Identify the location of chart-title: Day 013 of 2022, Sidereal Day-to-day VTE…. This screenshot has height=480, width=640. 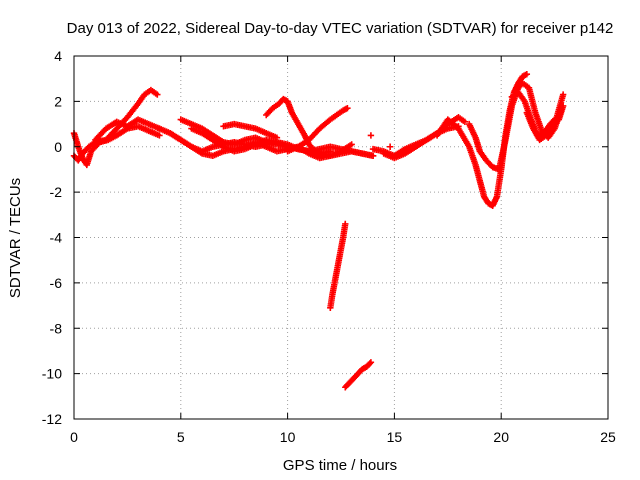
(340, 28).